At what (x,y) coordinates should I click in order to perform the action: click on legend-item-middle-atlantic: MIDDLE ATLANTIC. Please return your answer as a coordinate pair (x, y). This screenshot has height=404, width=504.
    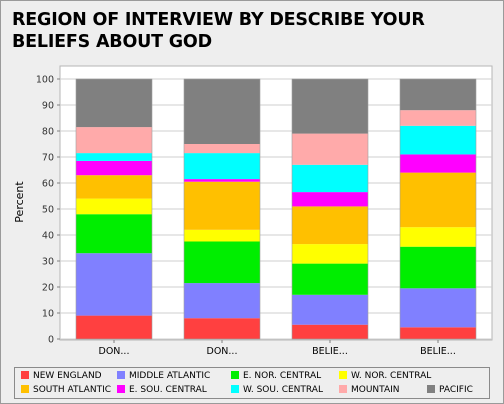
    Looking at the image, I should click on (163, 376).